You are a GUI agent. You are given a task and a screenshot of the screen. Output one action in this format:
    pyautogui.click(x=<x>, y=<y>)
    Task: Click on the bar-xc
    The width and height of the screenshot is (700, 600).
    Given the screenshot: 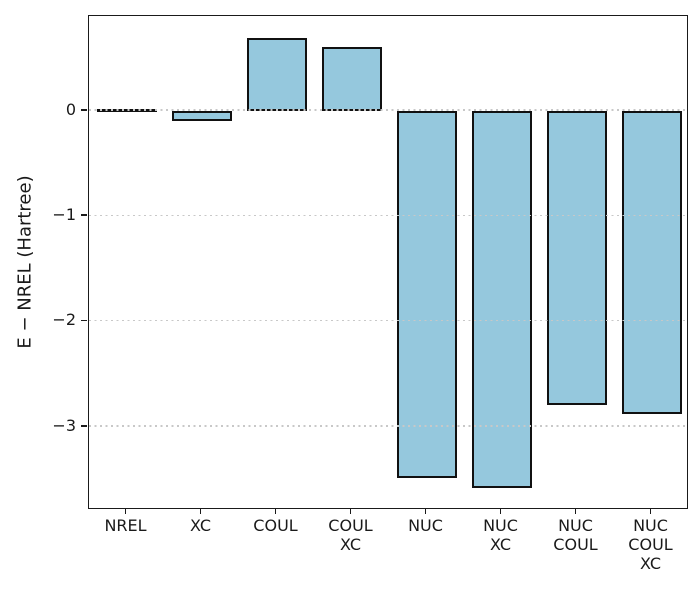 What is the action you would take?
    pyautogui.click(x=201, y=116)
    